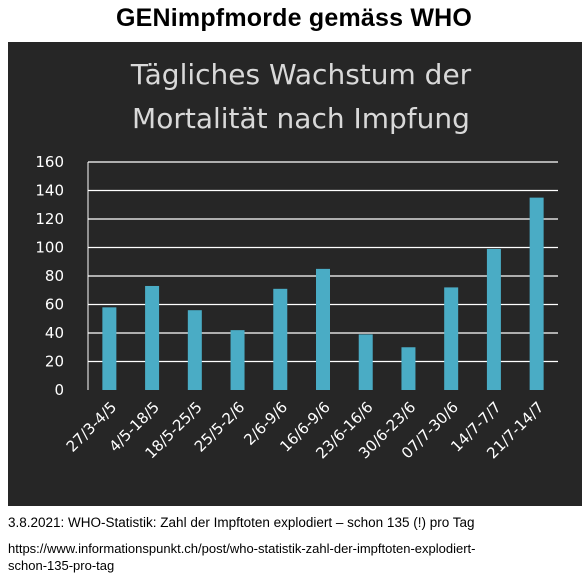 This screenshot has height=582, width=588. Describe the element at coordinates (54, 276) in the screenshot. I see `y-tick-label: 80` at that location.